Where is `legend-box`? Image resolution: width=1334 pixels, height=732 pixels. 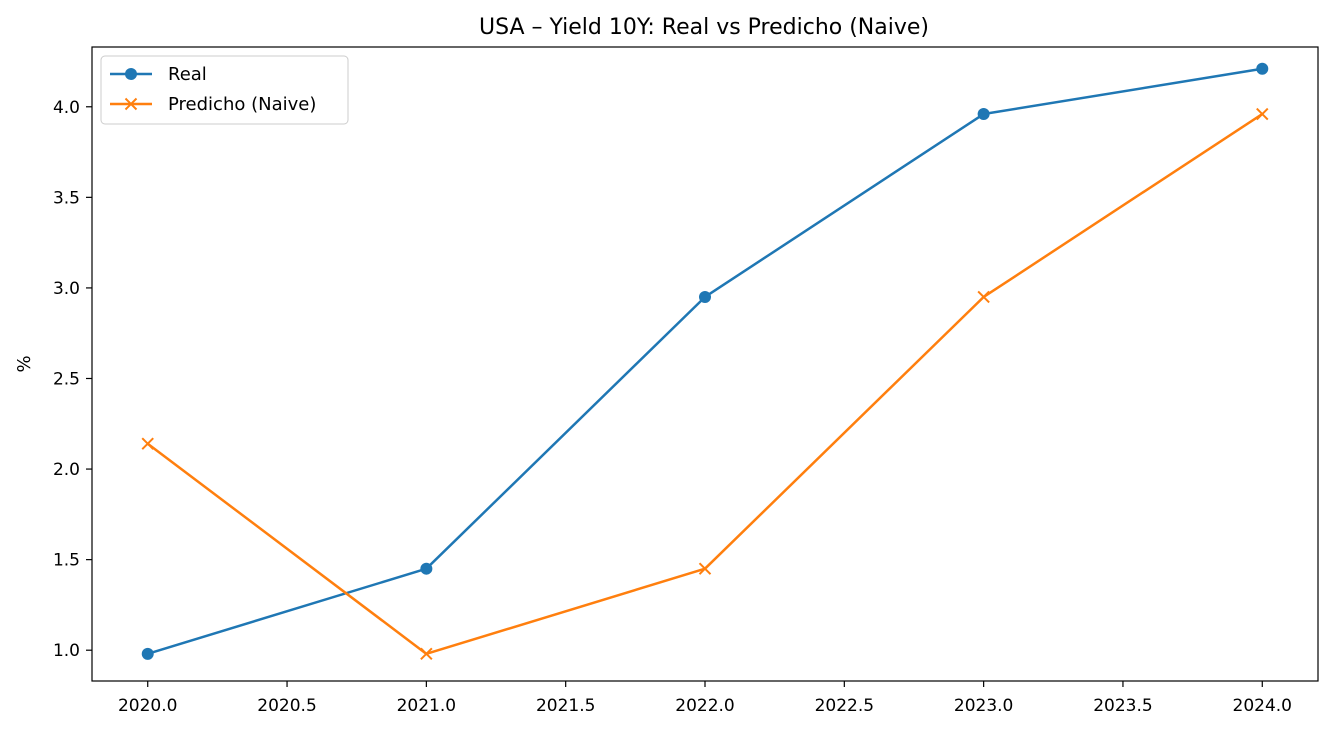 legend-box is located at coordinates (224, 90).